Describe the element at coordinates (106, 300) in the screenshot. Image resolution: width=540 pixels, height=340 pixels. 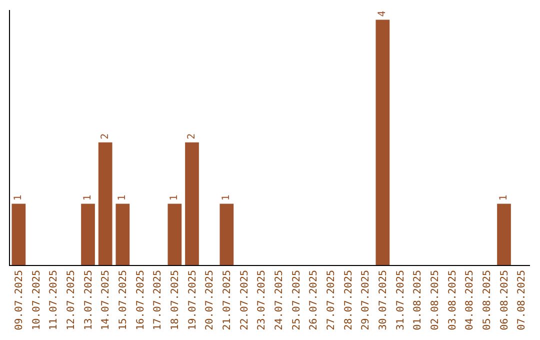
I see `x-tick-label: 14.07.2025` at that location.